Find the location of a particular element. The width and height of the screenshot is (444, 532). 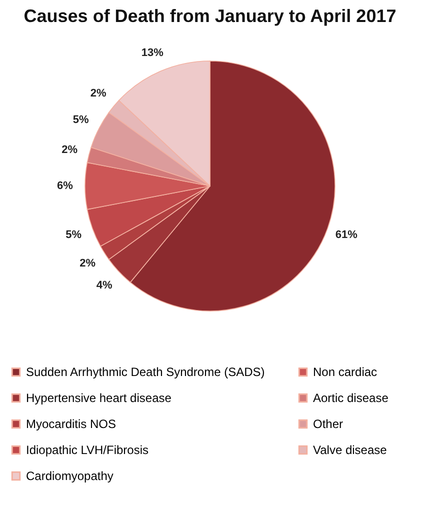

legend-label: Non cardiac is located at coordinates (345, 372).